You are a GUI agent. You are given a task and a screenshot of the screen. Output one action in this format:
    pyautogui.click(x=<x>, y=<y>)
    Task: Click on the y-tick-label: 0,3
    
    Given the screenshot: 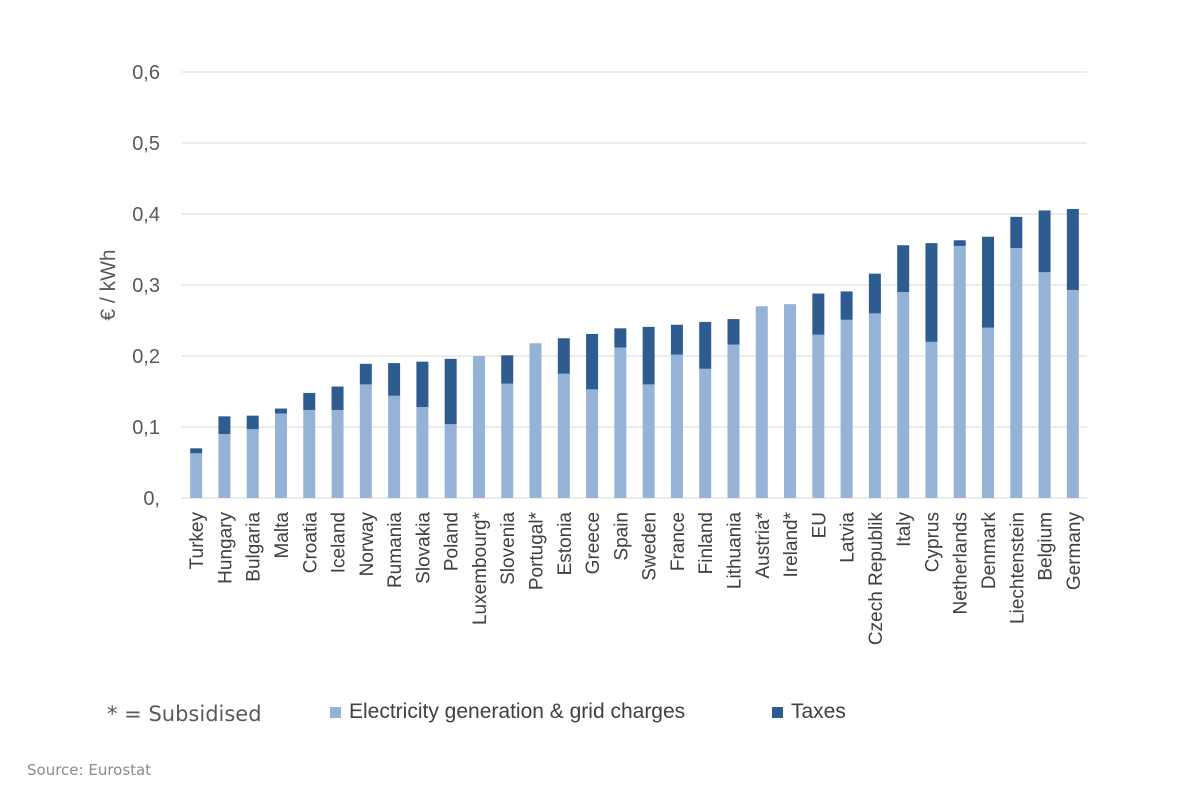 What is the action you would take?
    pyautogui.click(x=146, y=286)
    